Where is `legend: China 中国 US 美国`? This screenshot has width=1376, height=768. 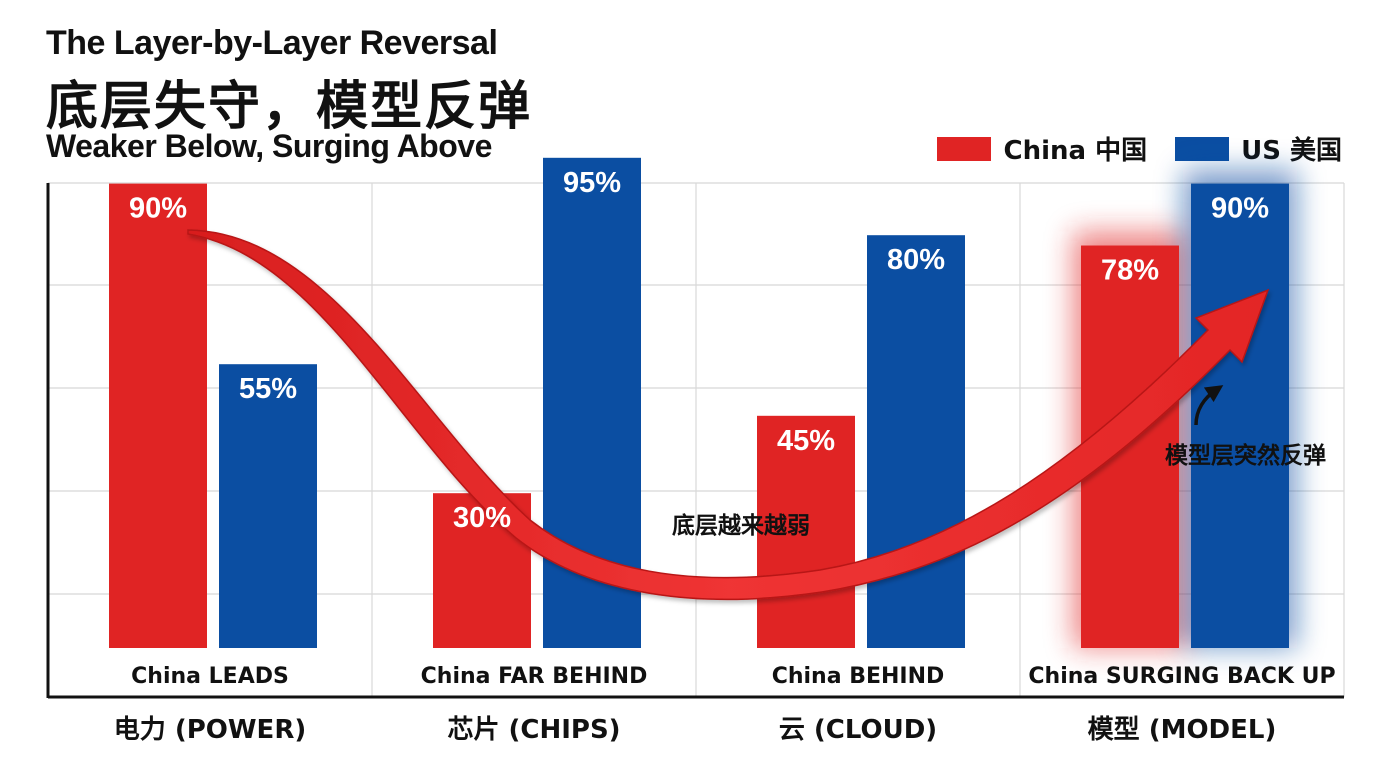 legend: China 中国 US 美国 is located at coordinates (1139, 148).